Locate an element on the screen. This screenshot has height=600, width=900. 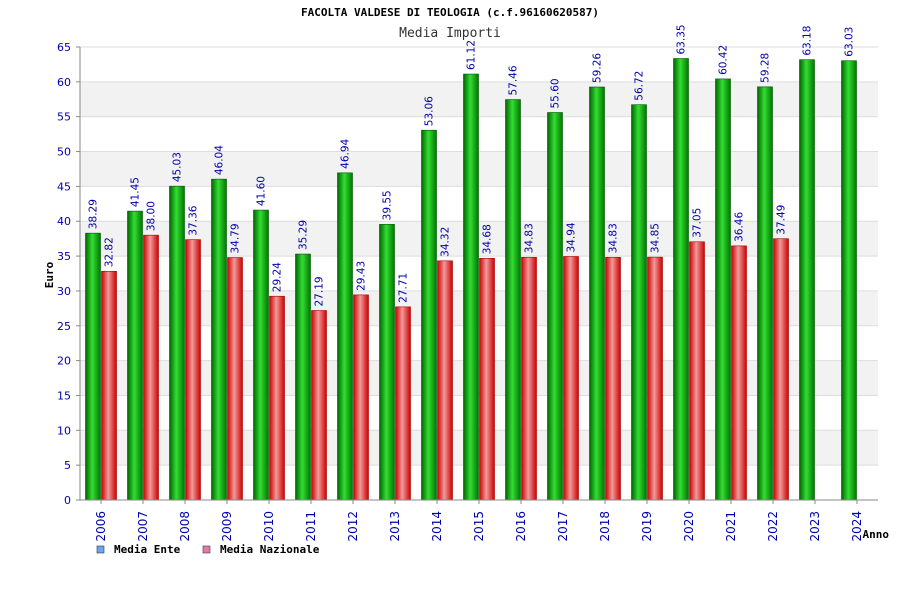
data-label-media-ente-2009: 46.04 is located at coordinates (220, 160).